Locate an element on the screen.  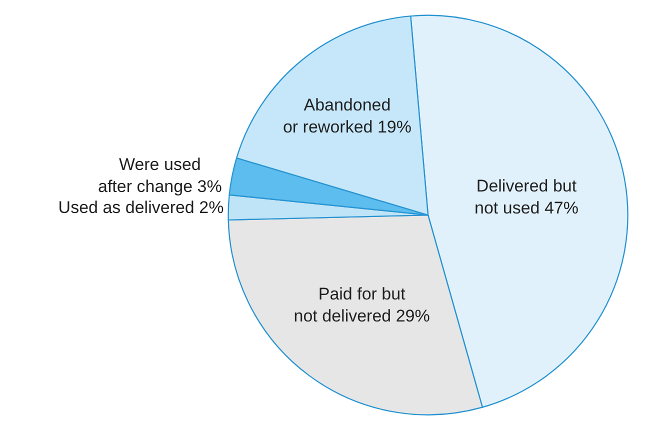
slice-label: Abandoned or reworked 19% is located at coordinates (347, 115).